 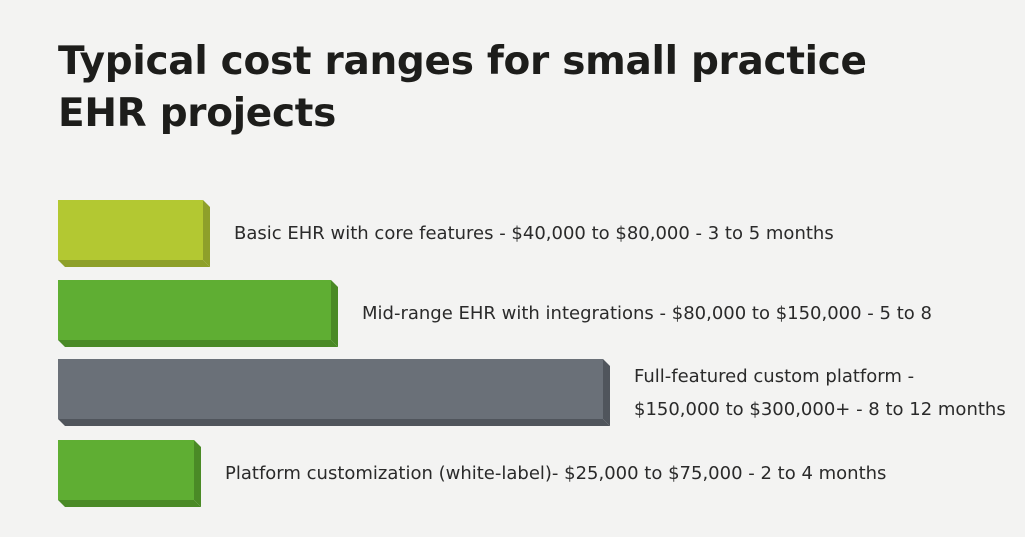 I want to click on bar-3-face, so click(x=330, y=389).